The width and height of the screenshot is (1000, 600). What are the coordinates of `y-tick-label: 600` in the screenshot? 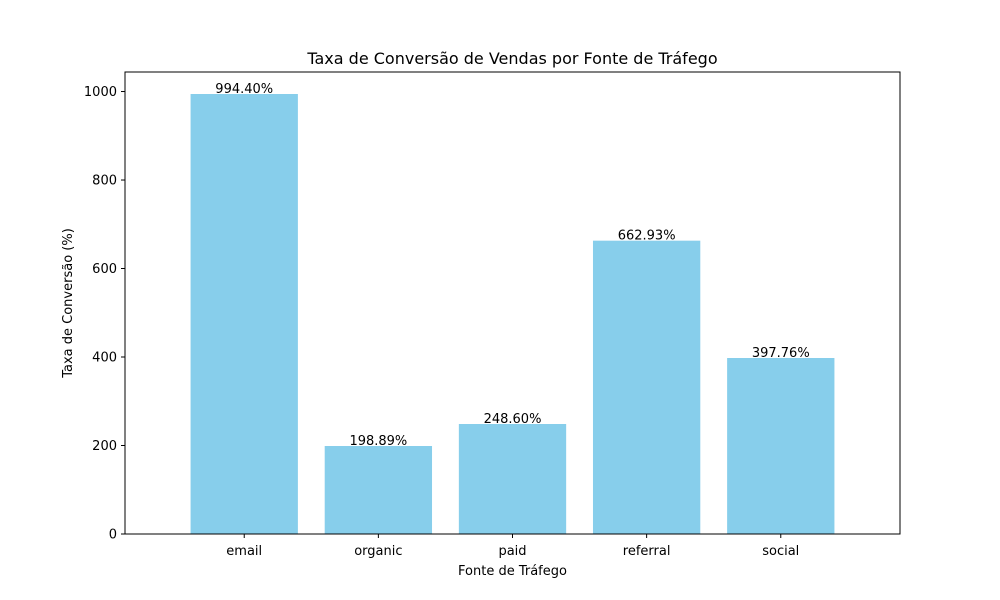 It's located at (104, 269).